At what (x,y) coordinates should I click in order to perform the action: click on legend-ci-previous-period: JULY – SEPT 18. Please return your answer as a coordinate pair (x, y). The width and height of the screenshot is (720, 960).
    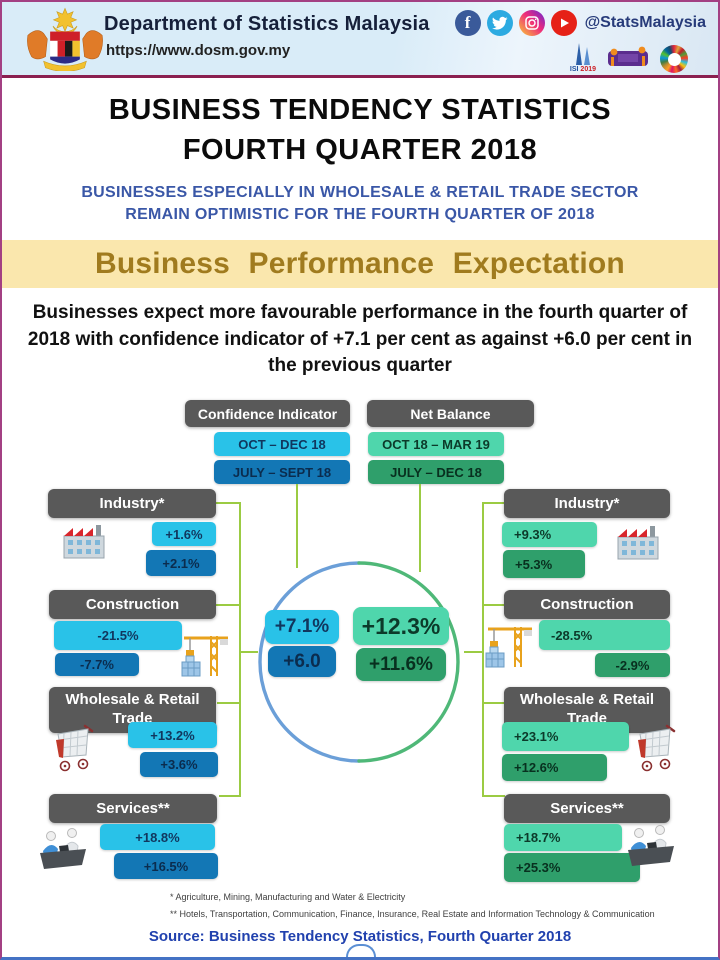
    Looking at the image, I should click on (282, 472).